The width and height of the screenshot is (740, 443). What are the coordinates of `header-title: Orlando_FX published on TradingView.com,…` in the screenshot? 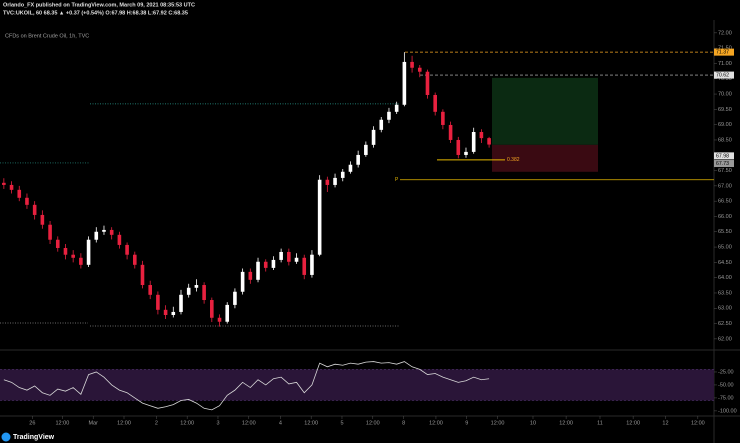 It's located at (99, 5).